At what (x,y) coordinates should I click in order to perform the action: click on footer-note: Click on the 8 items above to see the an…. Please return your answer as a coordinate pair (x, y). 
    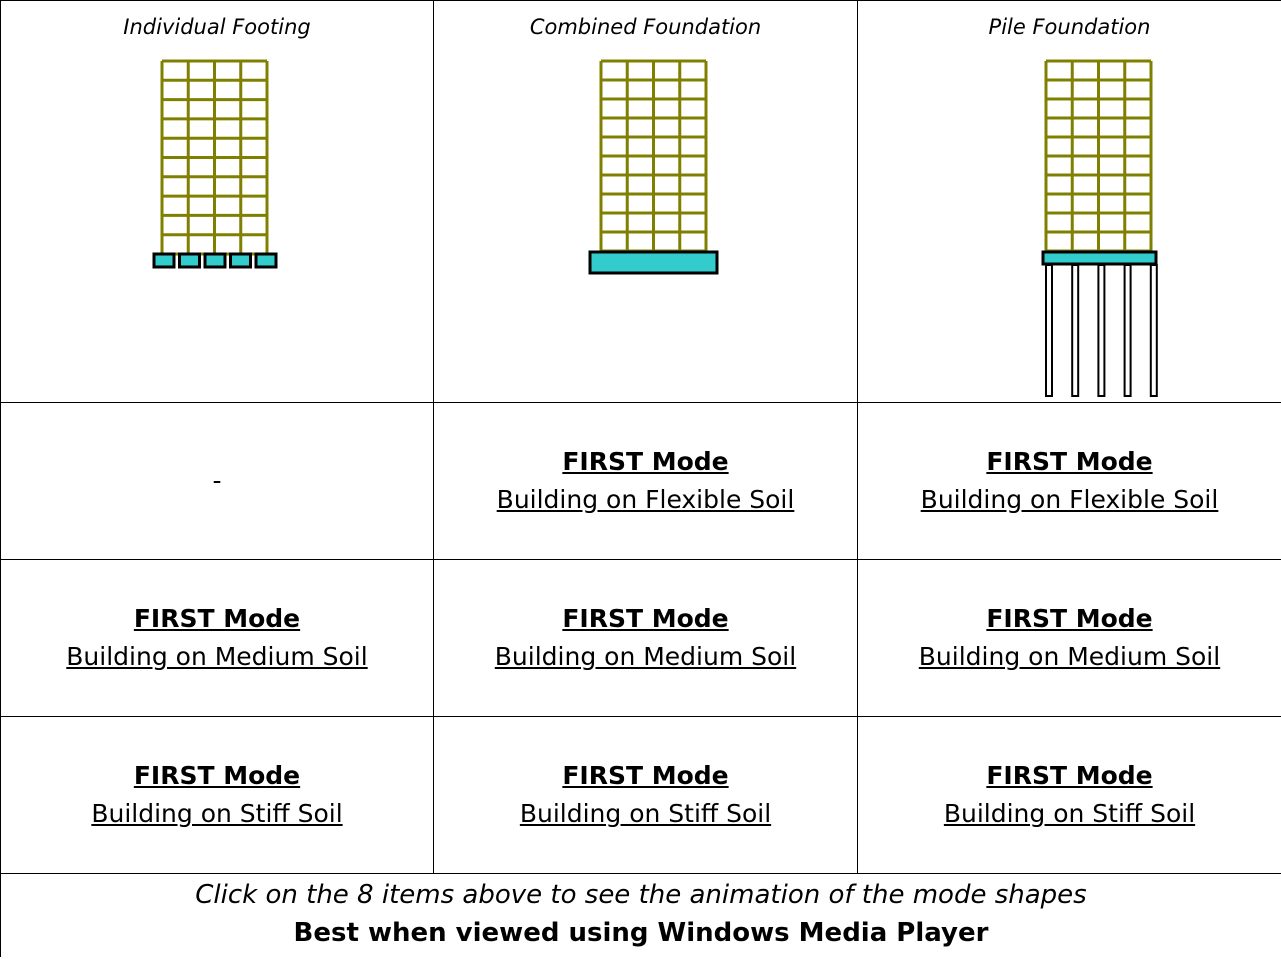
    Looking at the image, I should click on (641, 895).